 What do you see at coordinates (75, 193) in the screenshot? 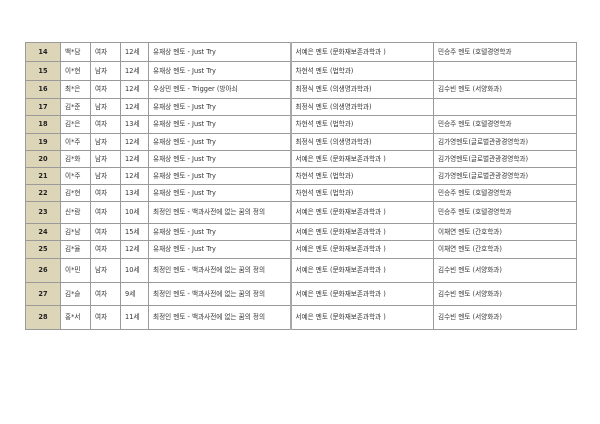
I see `student-name-cell: 김*현` at bounding box center [75, 193].